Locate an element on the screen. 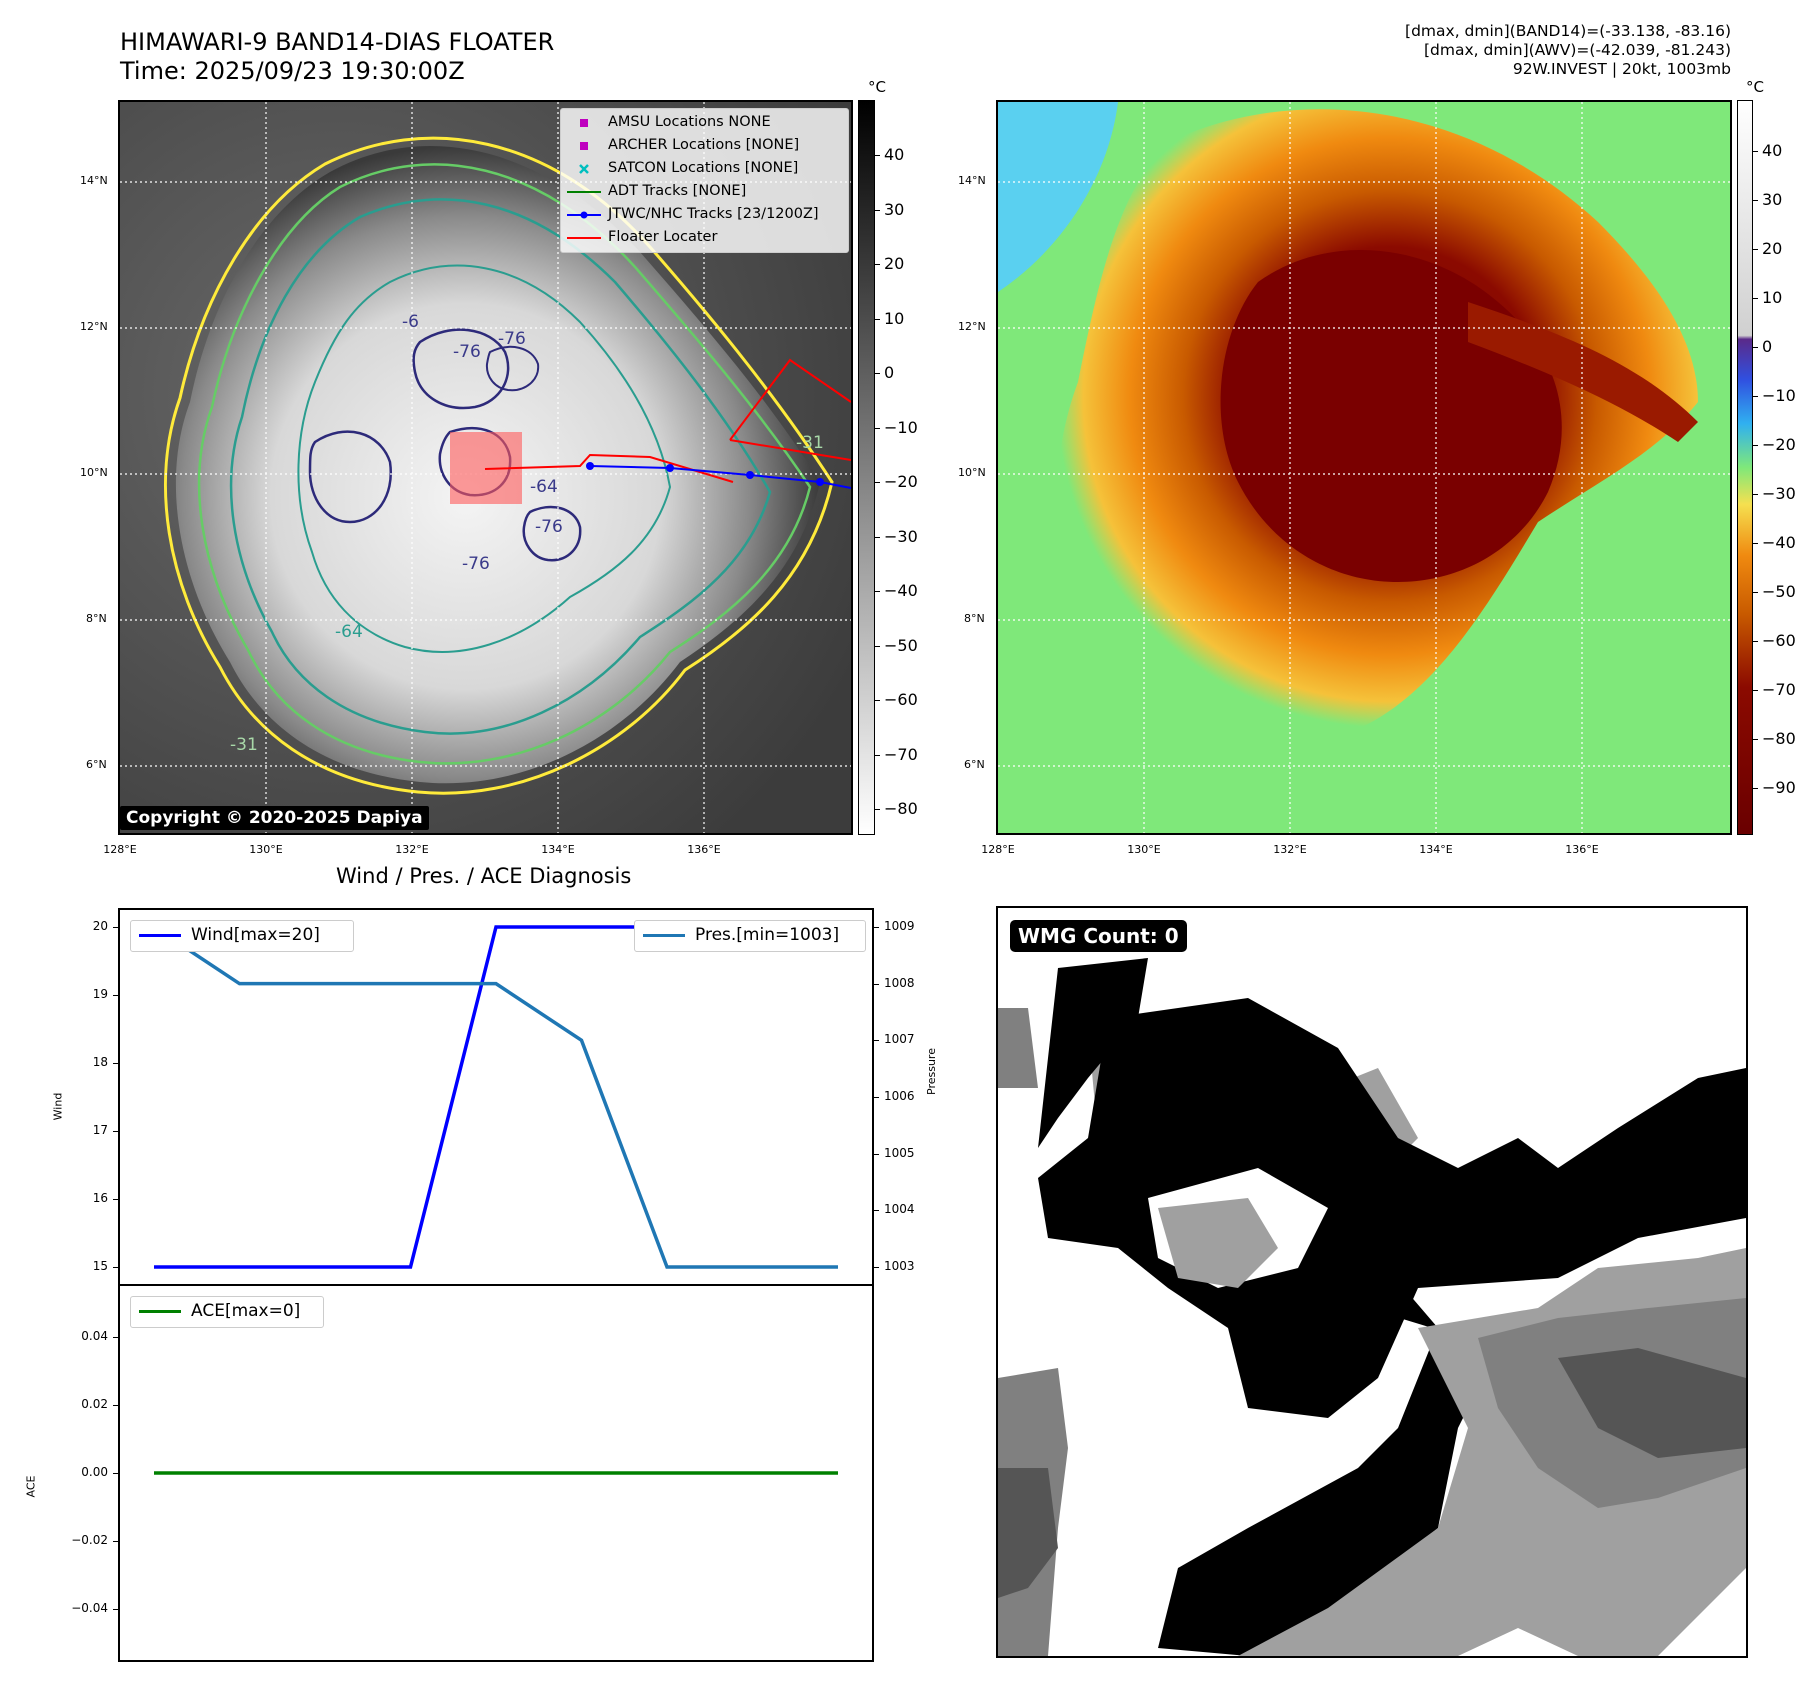 This screenshot has width=1813, height=1690. pressure-axis-label: Pressure is located at coordinates (931, 1071).